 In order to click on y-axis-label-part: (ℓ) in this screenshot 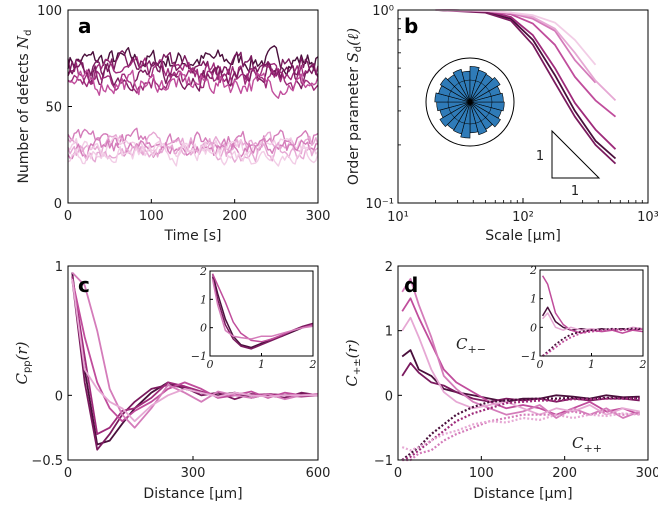, I will do `click(353, 37)`.